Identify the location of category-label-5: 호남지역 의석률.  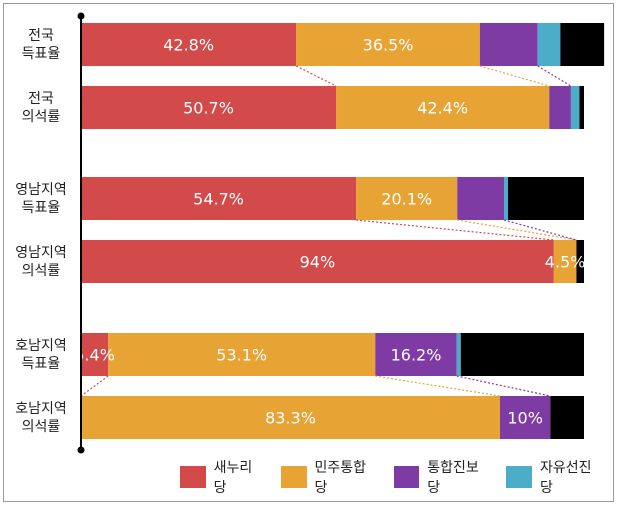
(41, 418).